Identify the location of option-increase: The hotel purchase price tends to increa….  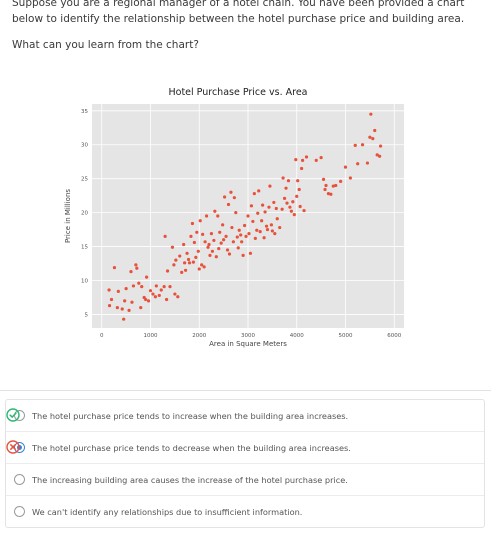
(245, 416).